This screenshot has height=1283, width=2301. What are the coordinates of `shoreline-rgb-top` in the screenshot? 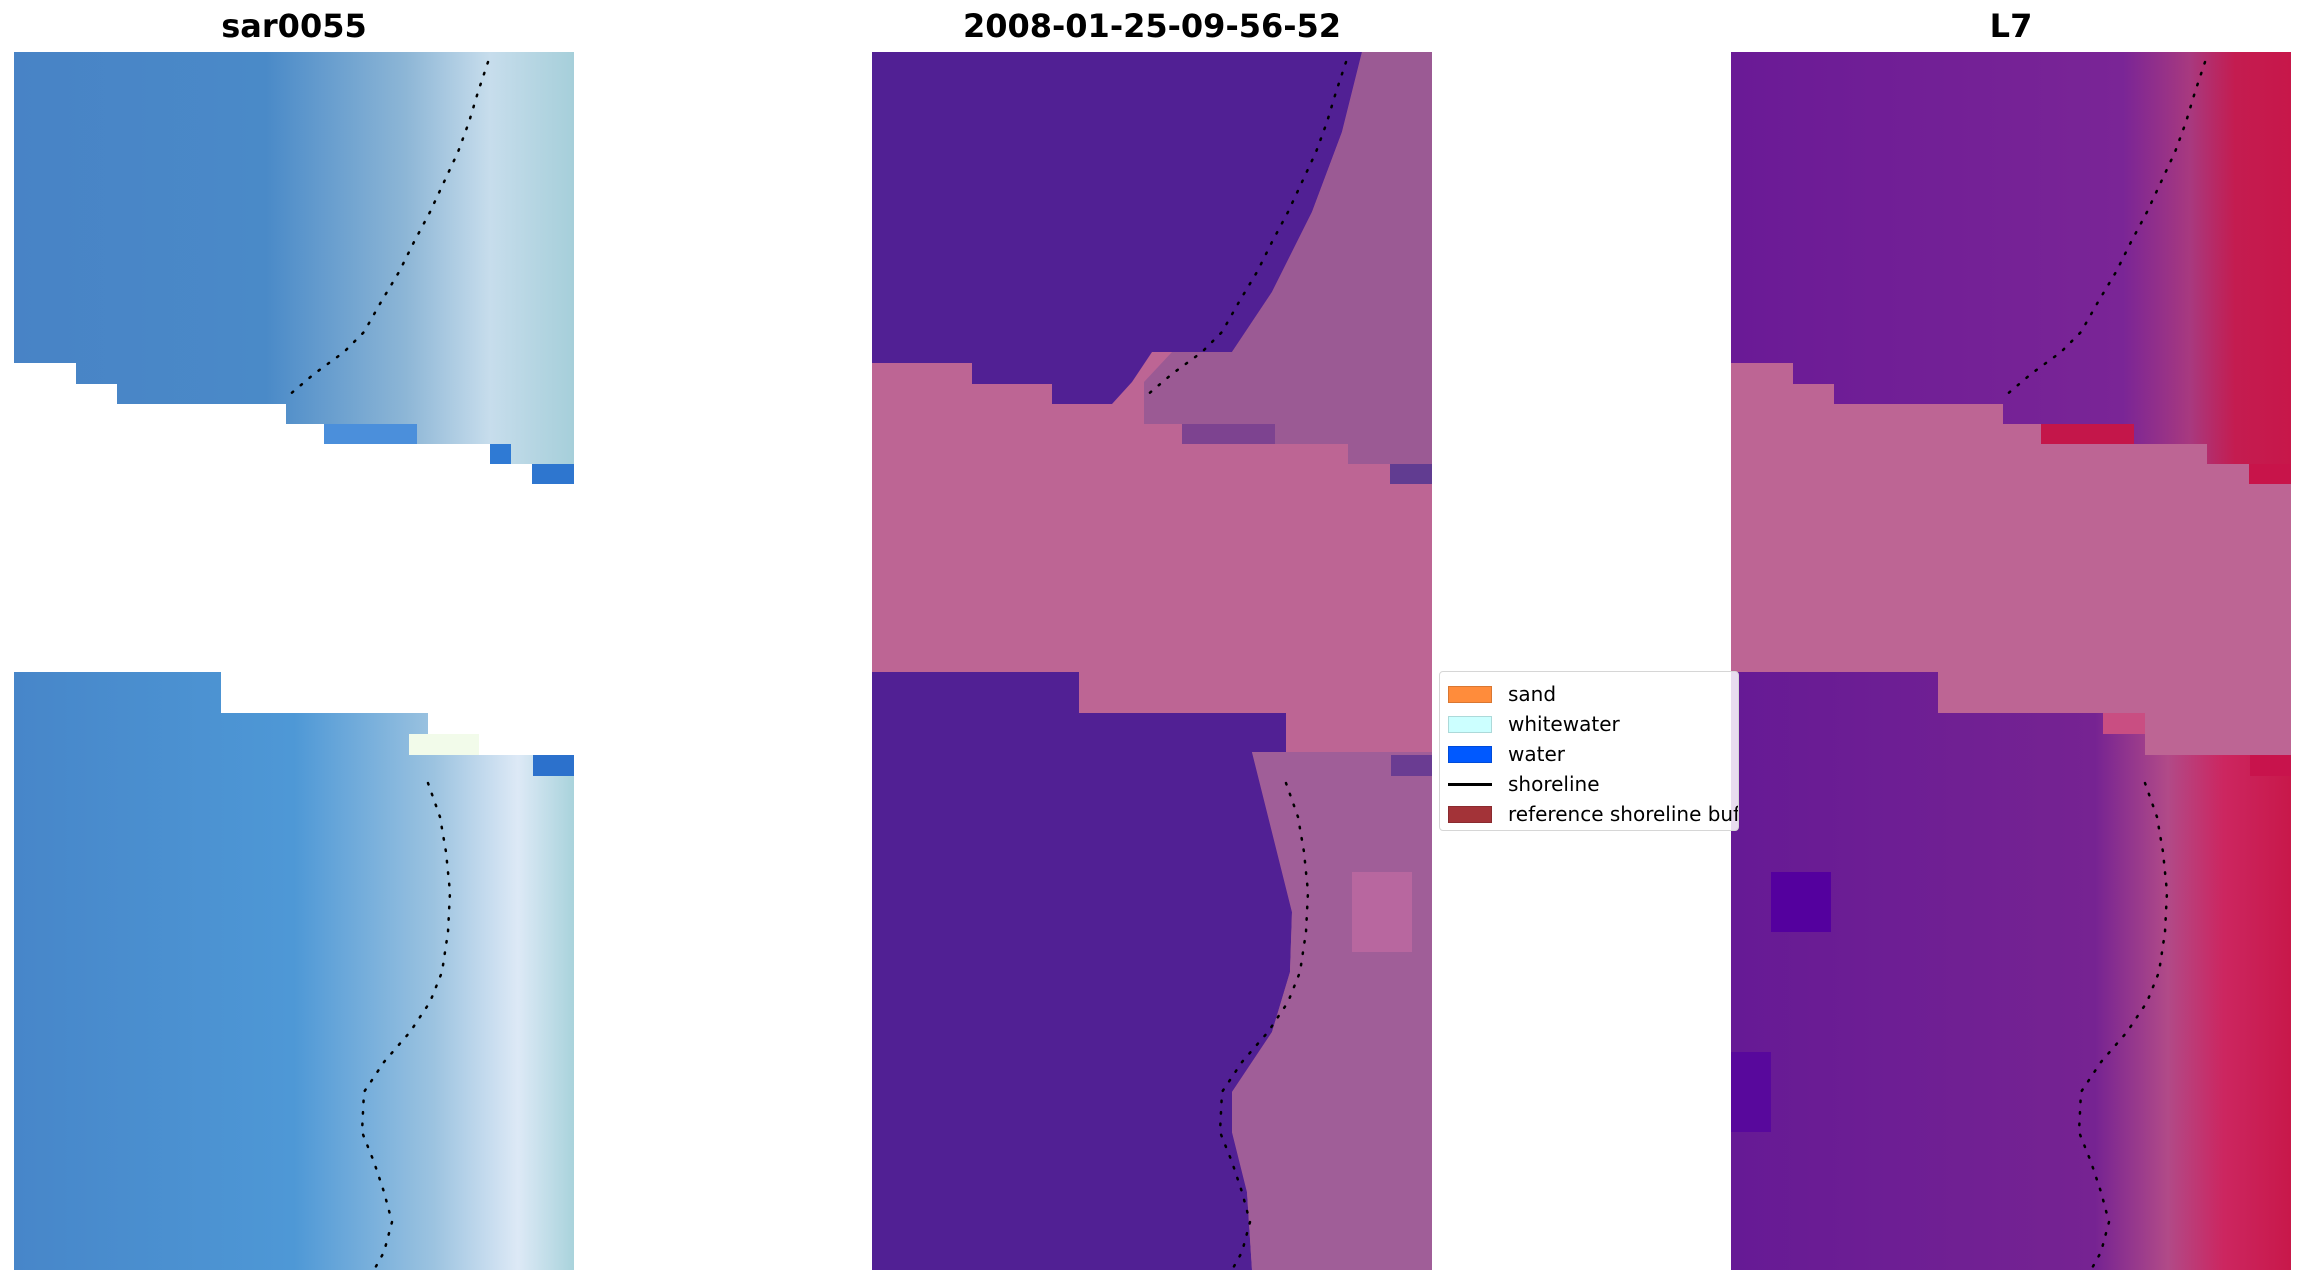 It's located at (388, 229).